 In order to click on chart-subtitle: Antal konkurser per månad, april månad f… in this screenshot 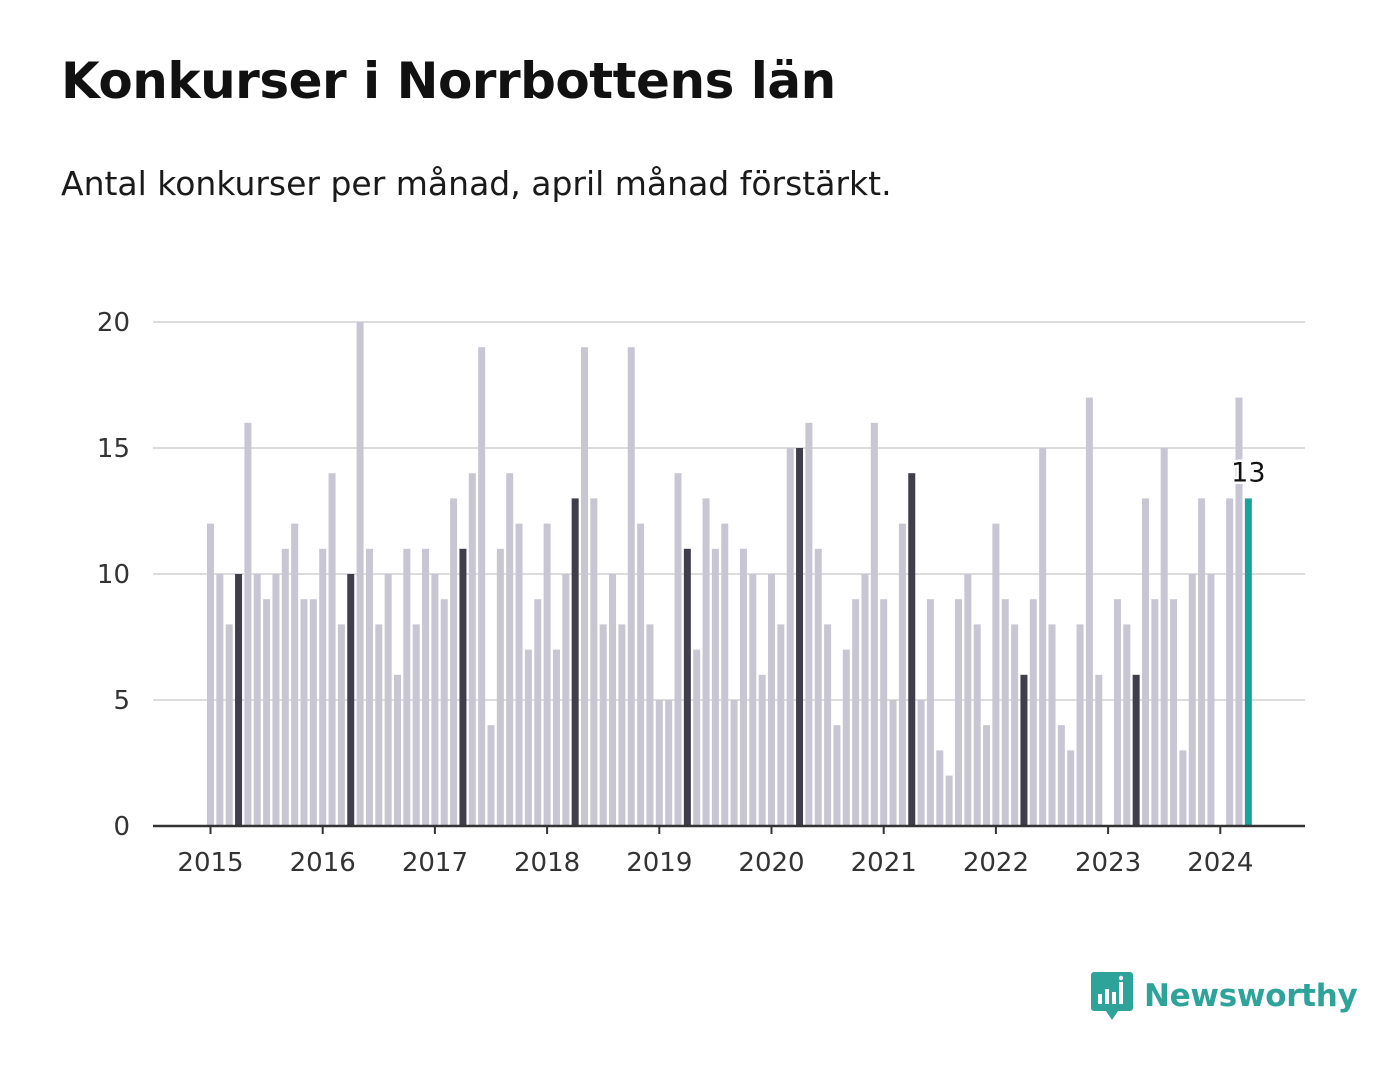, I will do `click(476, 183)`.